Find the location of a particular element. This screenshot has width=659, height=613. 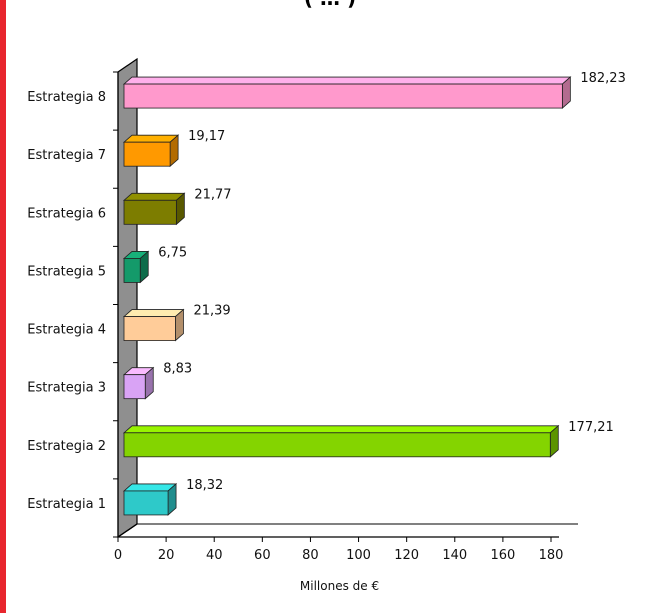

floor-diagonal is located at coordinates (127, 530).